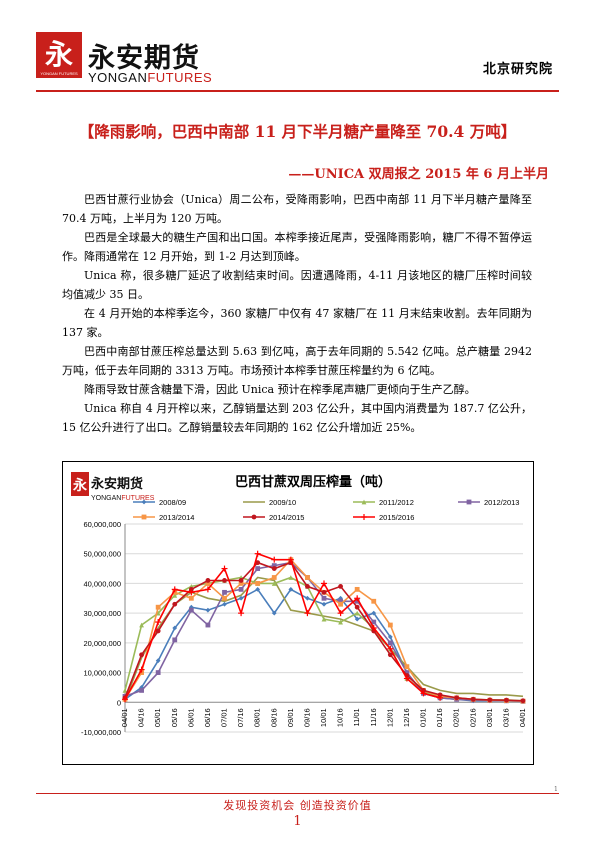  I want to click on logo-glyph: 永, so click(59, 54).